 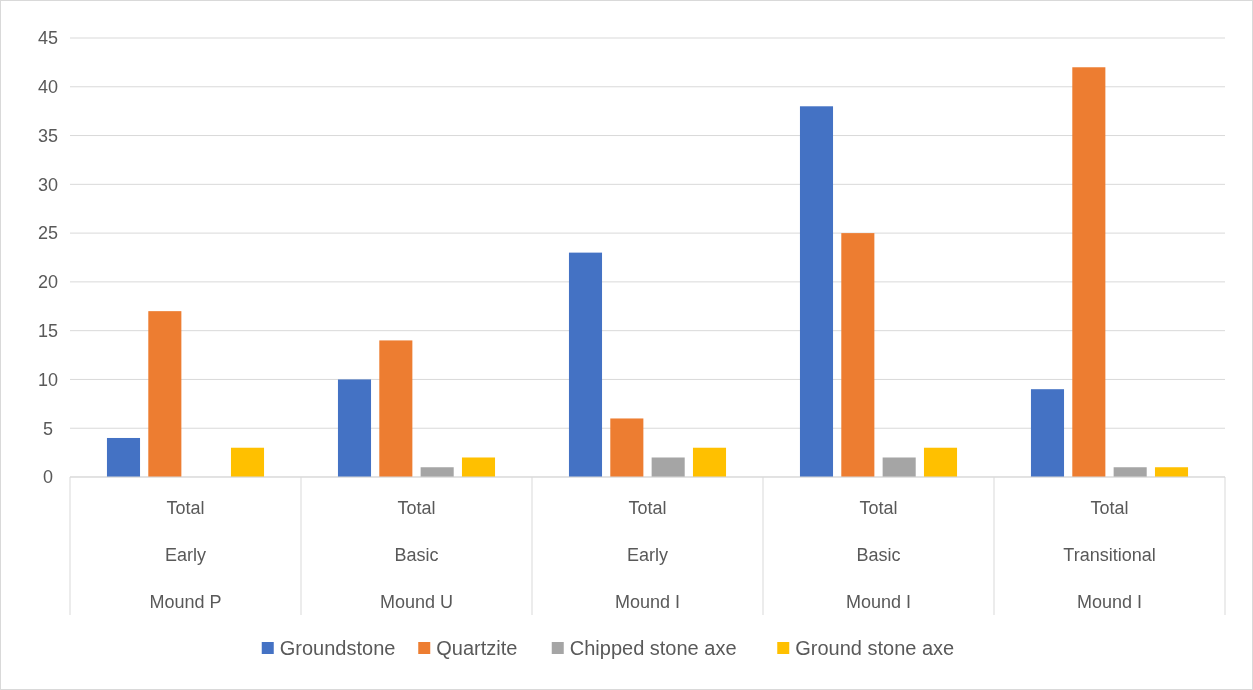 What do you see at coordinates (48, 184) in the screenshot?
I see `y-tick-label: 30` at bounding box center [48, 184].